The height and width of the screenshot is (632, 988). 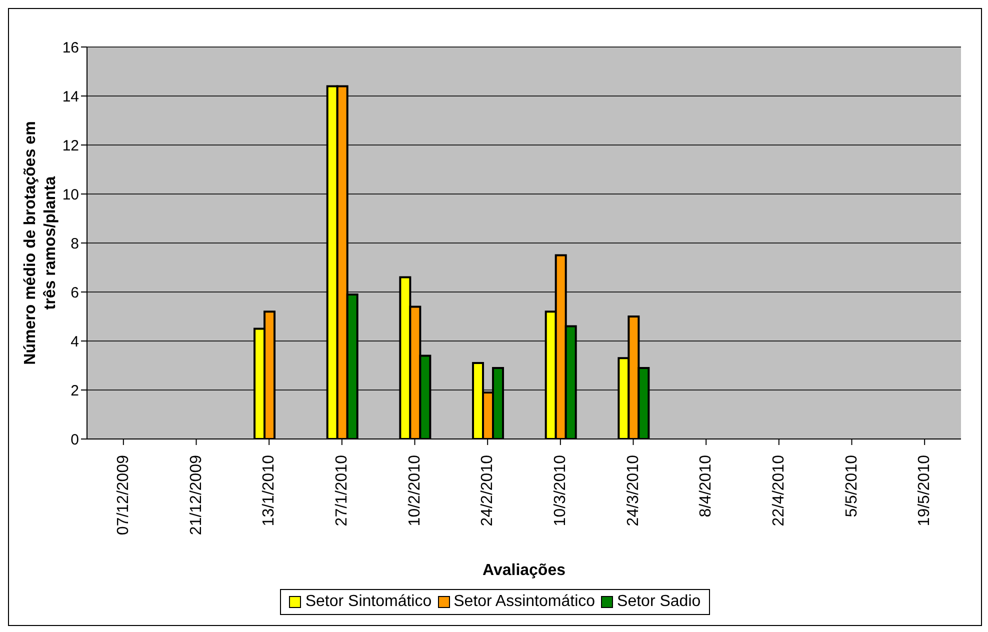 I want to click on x-tick-label: 5/5/2010, so click(x=851, y=486).